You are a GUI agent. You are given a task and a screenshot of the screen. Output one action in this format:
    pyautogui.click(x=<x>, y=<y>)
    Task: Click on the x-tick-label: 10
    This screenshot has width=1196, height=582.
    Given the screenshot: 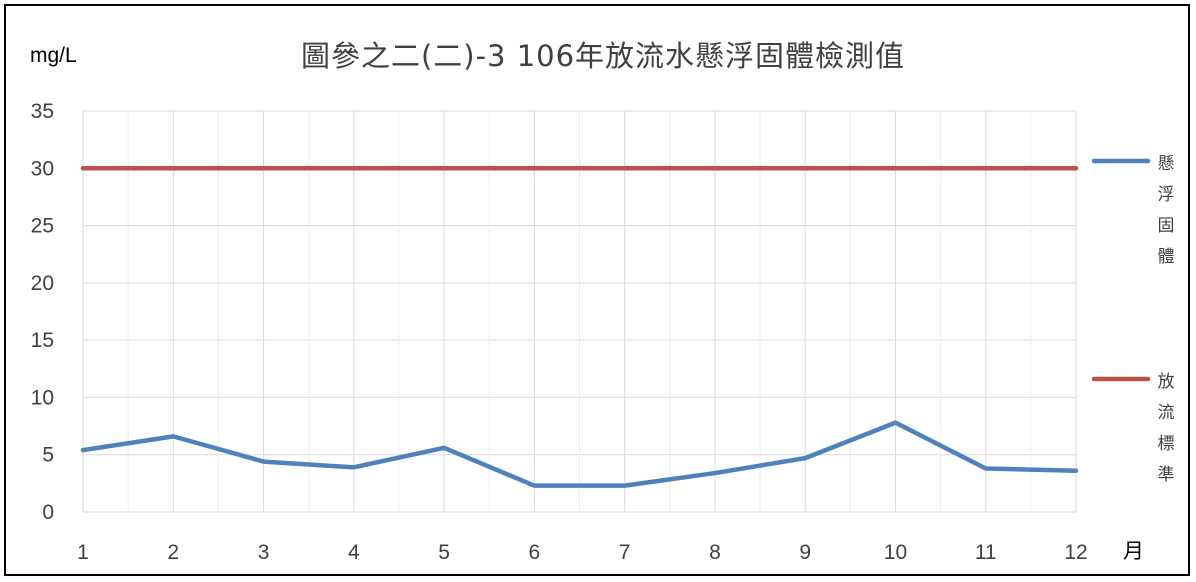 What is the action you would take?
    pyautogui.click(x=895, y=552)
    